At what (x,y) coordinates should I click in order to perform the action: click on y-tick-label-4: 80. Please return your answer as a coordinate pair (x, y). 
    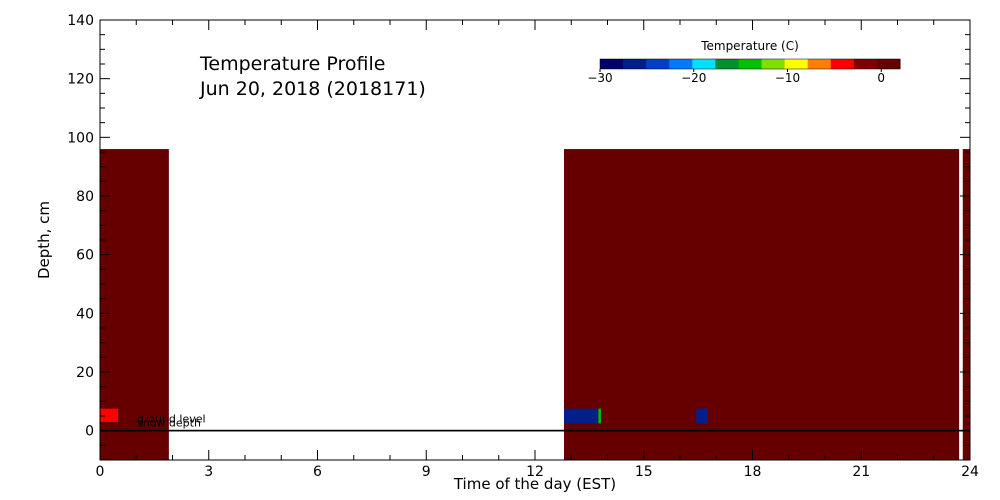
    Looking at the image, I should click on (85, 197).